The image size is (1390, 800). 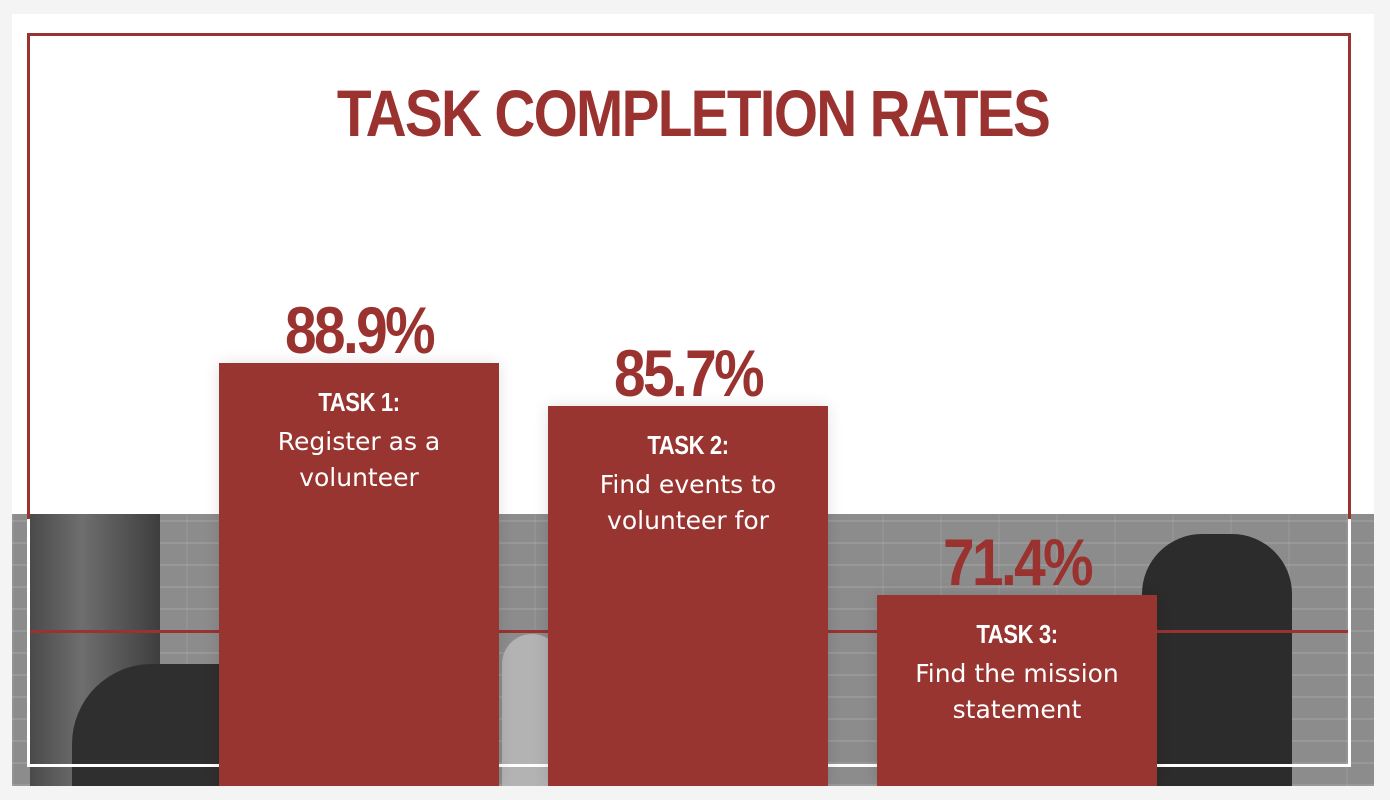 What do you see at coordinates (688, 445) in the screenshot?
I see `bar-category-label: TASK 2:` at bounding box center [688, 445].